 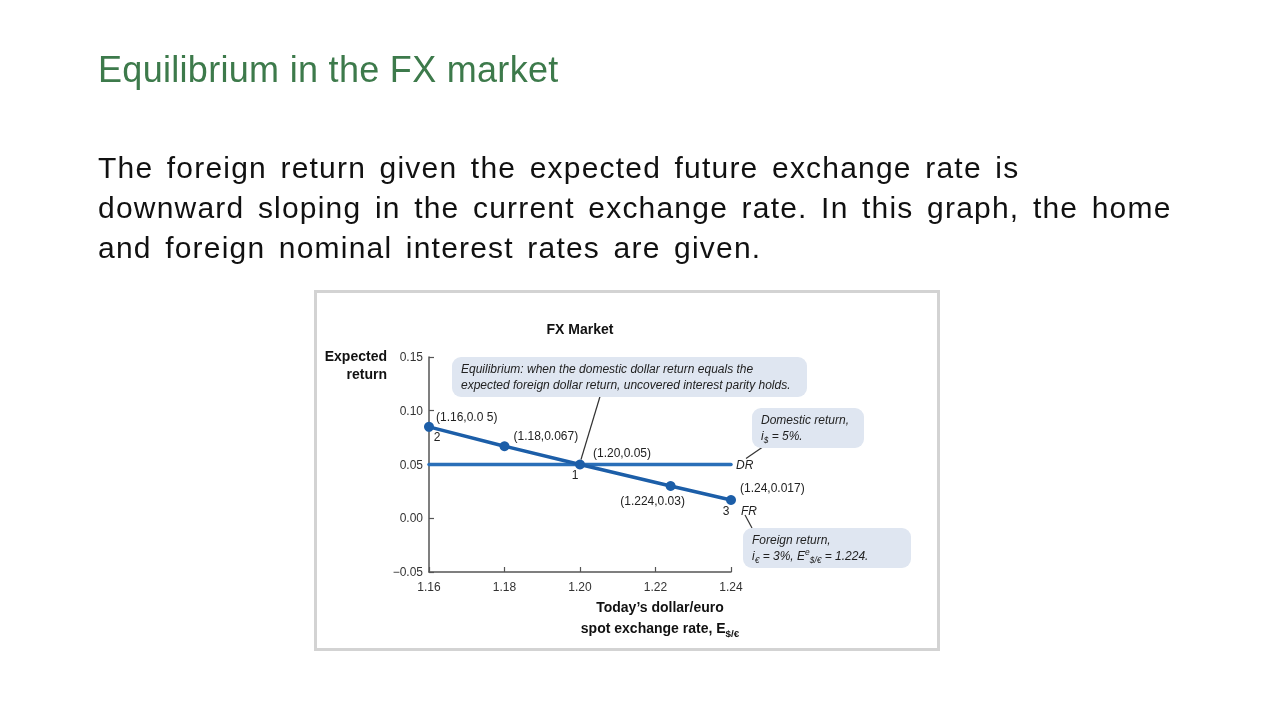 I want to click on y-tick-label: 0.10, so click(x=411, y=410).